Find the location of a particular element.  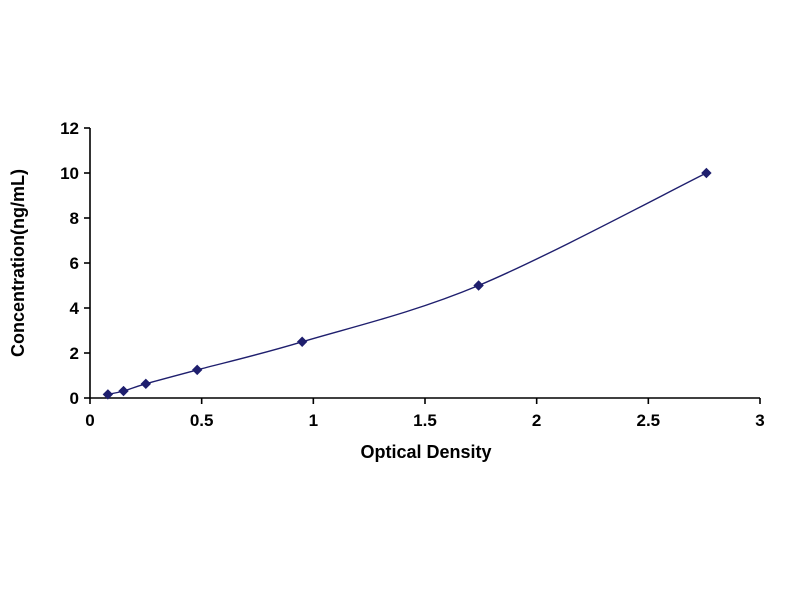

y-axis: 0 2 4 6 8 10 12 is located at coordinates (75, 263).